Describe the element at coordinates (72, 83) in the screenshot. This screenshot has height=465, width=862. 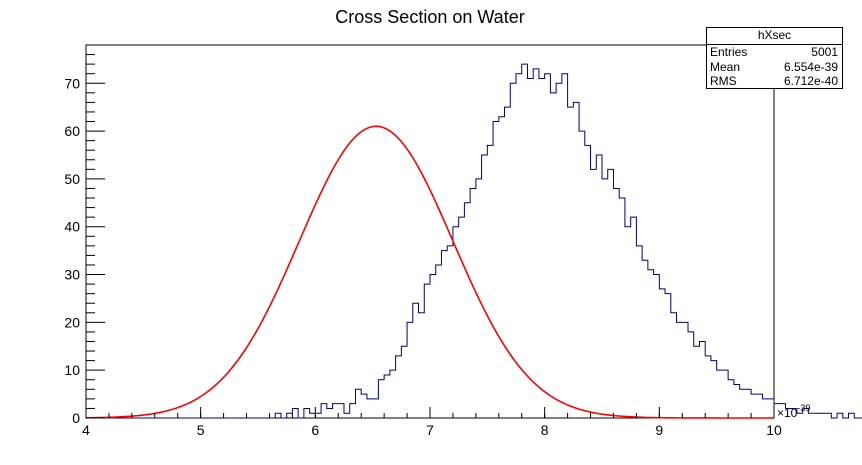
I see `y-tick-label: 70` at that location.